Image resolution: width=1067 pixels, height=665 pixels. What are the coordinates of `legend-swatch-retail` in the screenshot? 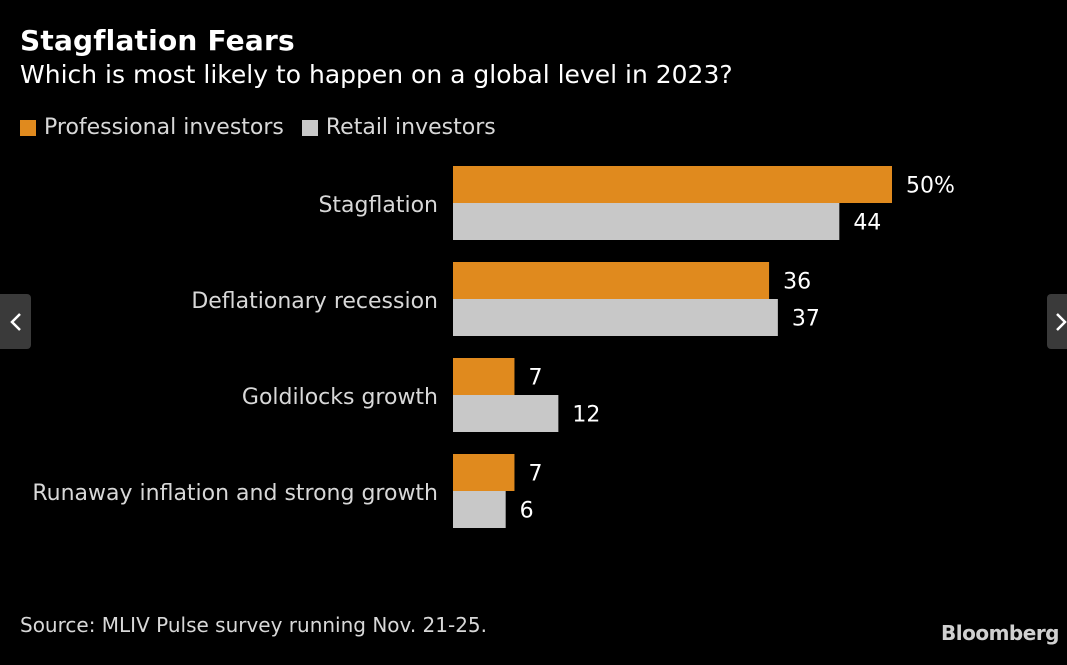 It's located at (309, 127).